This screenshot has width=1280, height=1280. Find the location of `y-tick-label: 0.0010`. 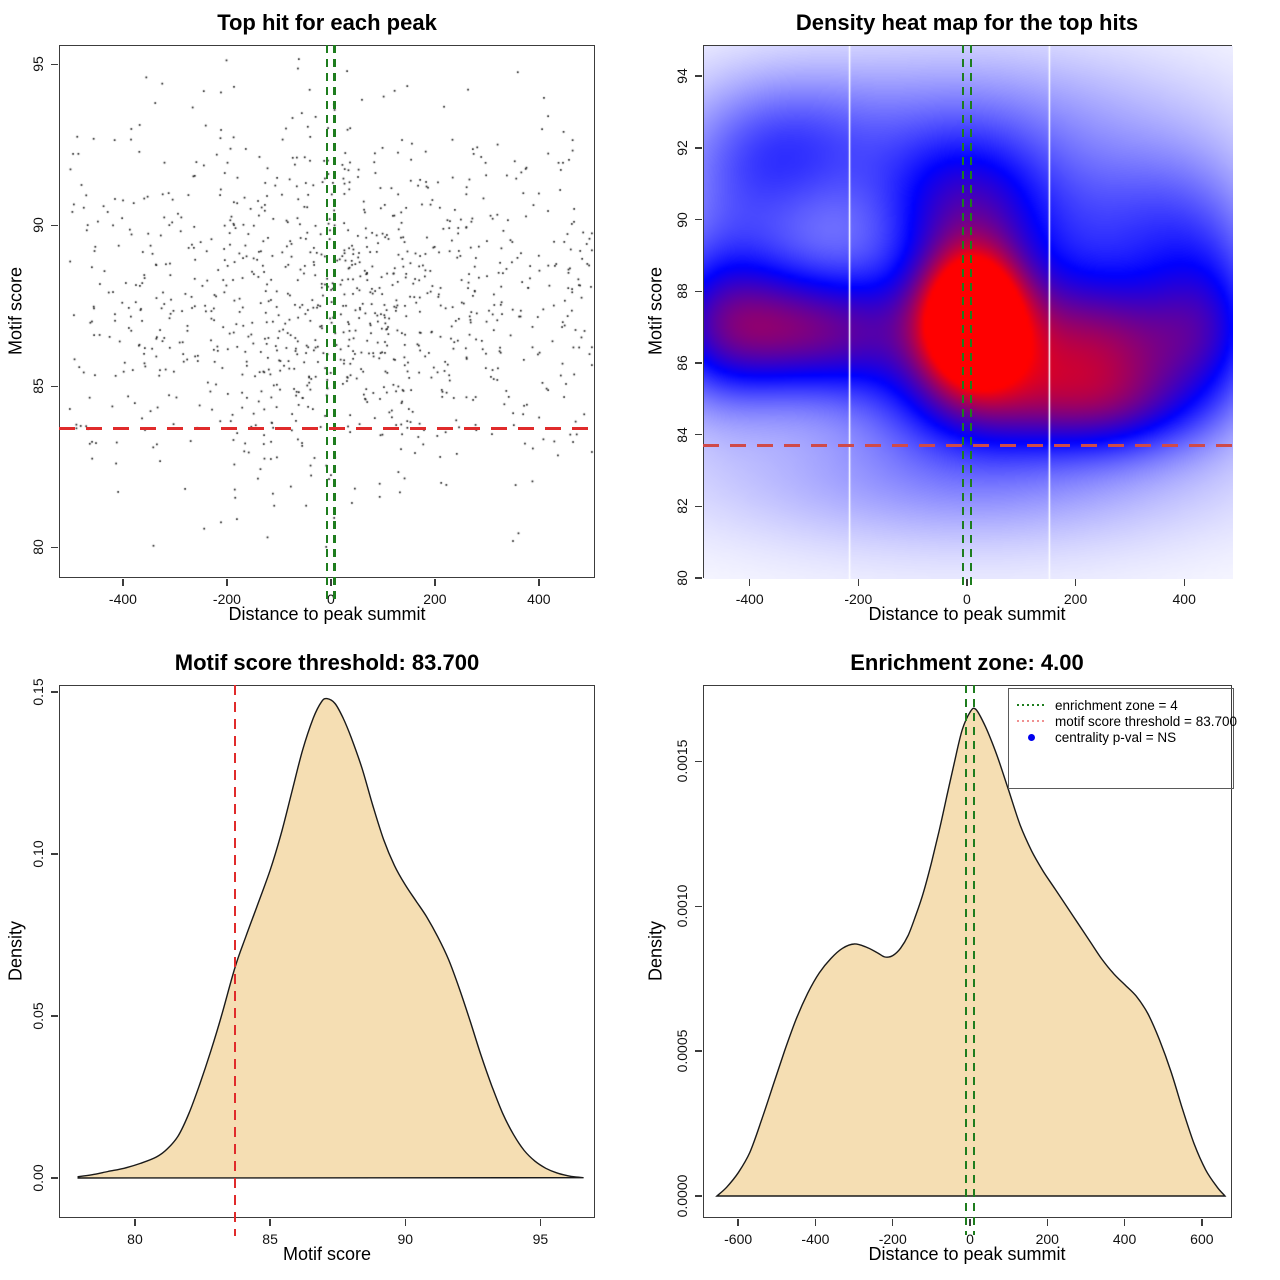

y-tick-label: 0.0010 is located at coordinates (682, 906).